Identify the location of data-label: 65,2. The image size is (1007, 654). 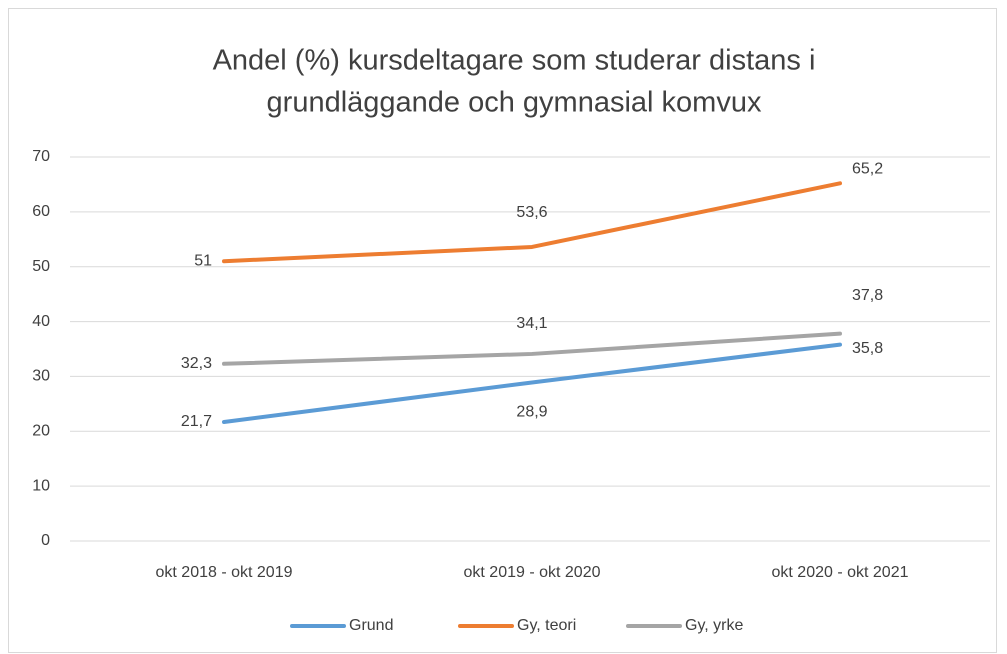
(867, 169).